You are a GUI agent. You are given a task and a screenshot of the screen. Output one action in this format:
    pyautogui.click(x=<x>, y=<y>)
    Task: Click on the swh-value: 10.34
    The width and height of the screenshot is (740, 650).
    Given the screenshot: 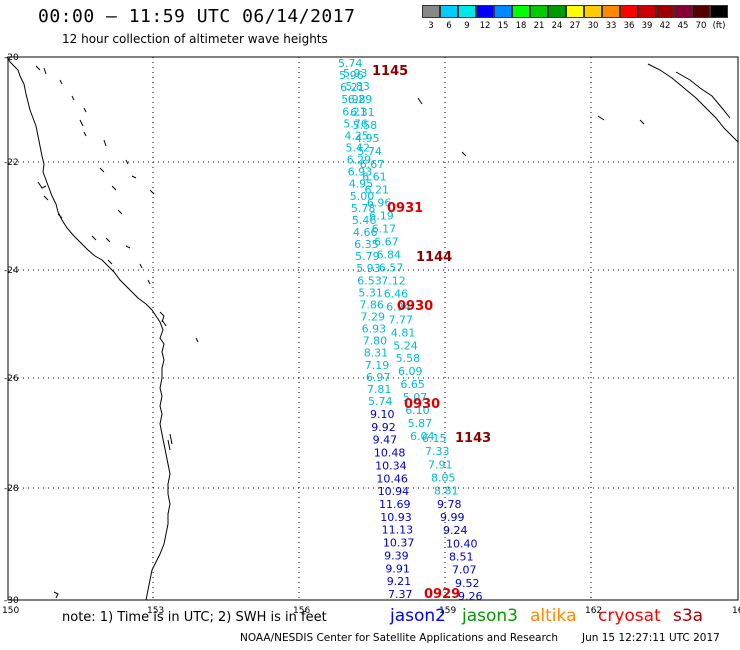 What is the action you would take?
    pyautogui.click(x=391, y=465)
    